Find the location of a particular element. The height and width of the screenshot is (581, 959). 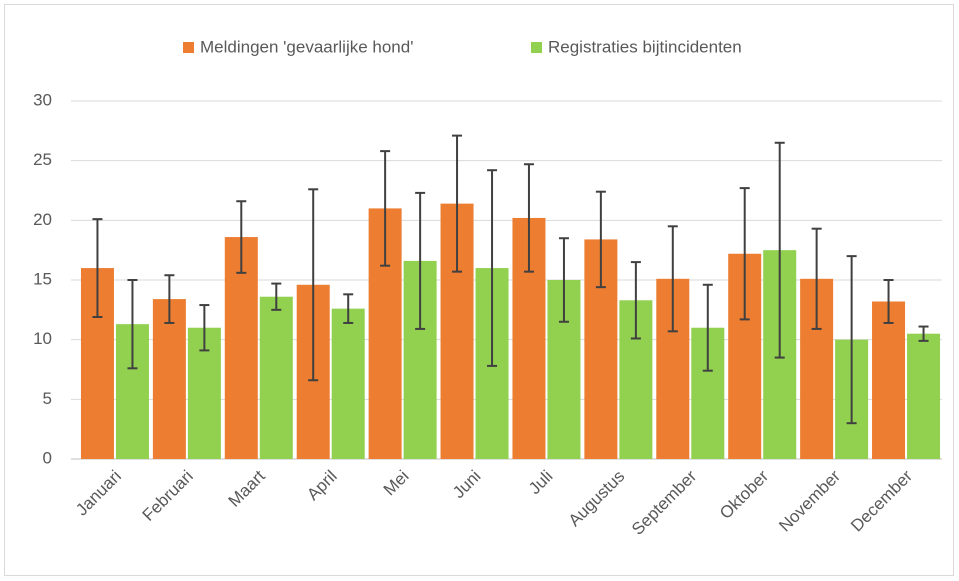

y-tick-label: 10 is located at coordinates (42, 338).